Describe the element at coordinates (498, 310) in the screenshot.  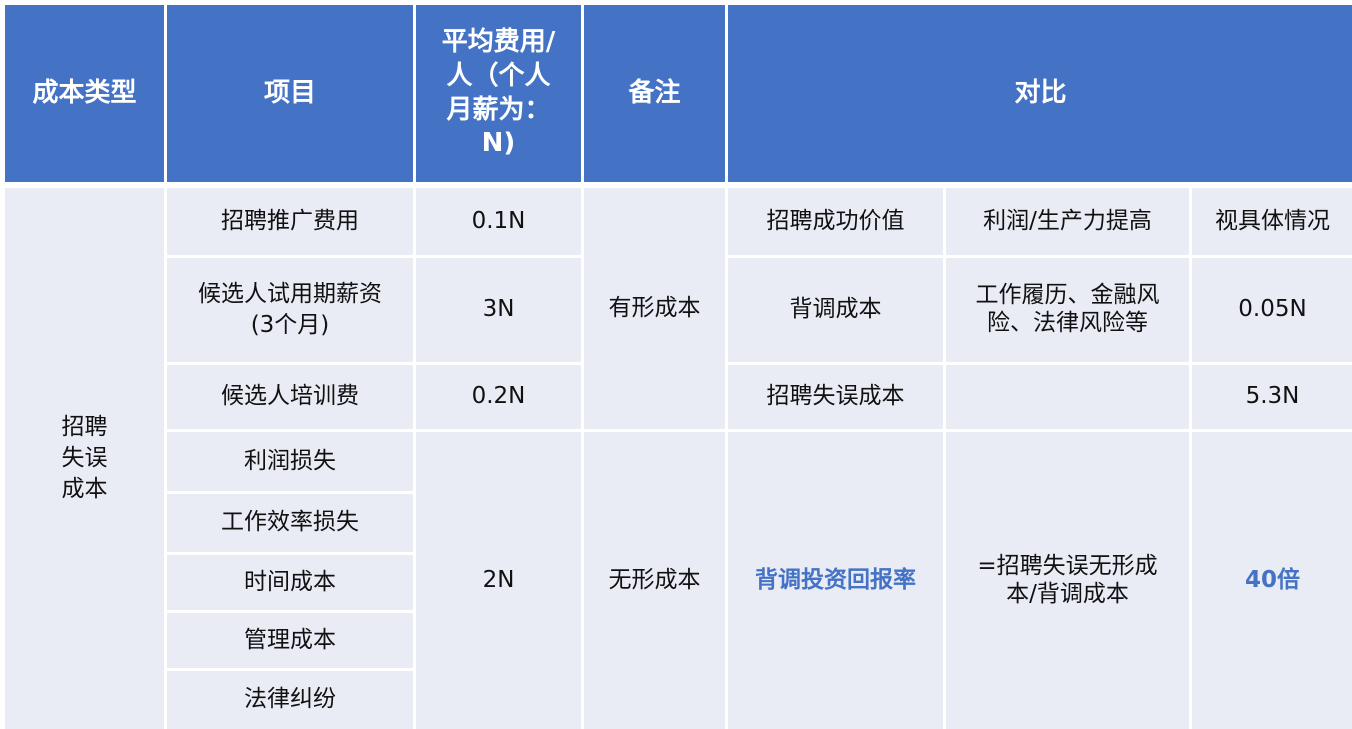
I see `cost-cell: 3N` at that location.